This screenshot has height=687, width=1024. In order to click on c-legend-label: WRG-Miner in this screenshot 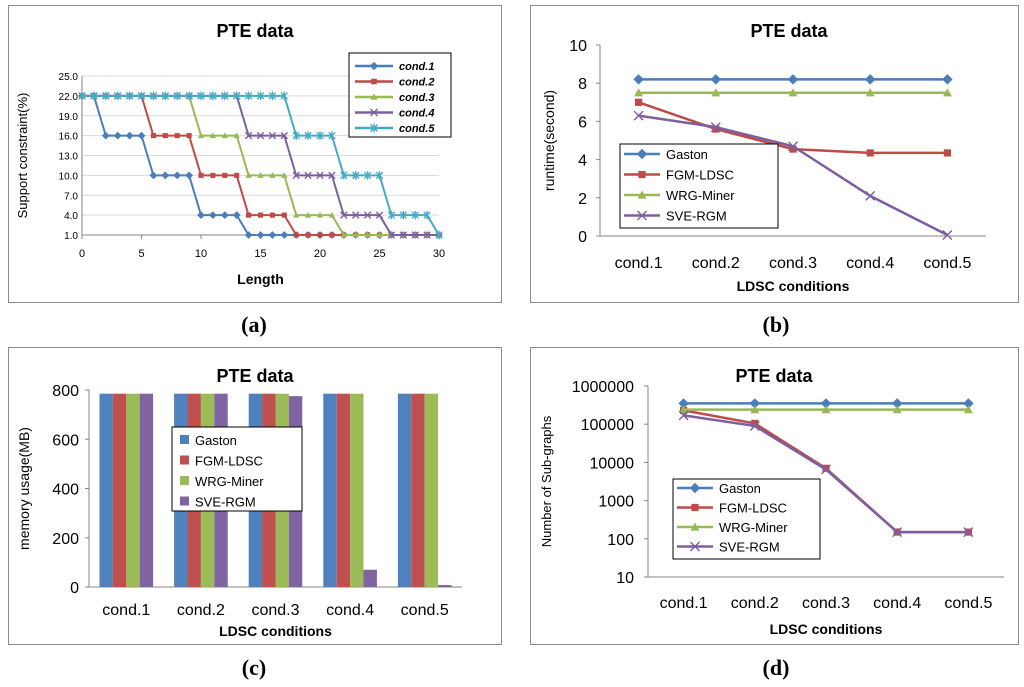, I will do `click(229, 481)`.